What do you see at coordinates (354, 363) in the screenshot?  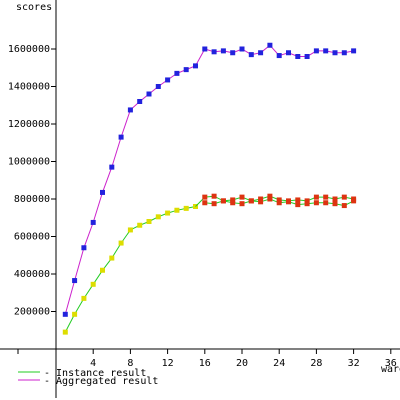 I see `x-tick-label: 32` at bounding box center [354, 363].